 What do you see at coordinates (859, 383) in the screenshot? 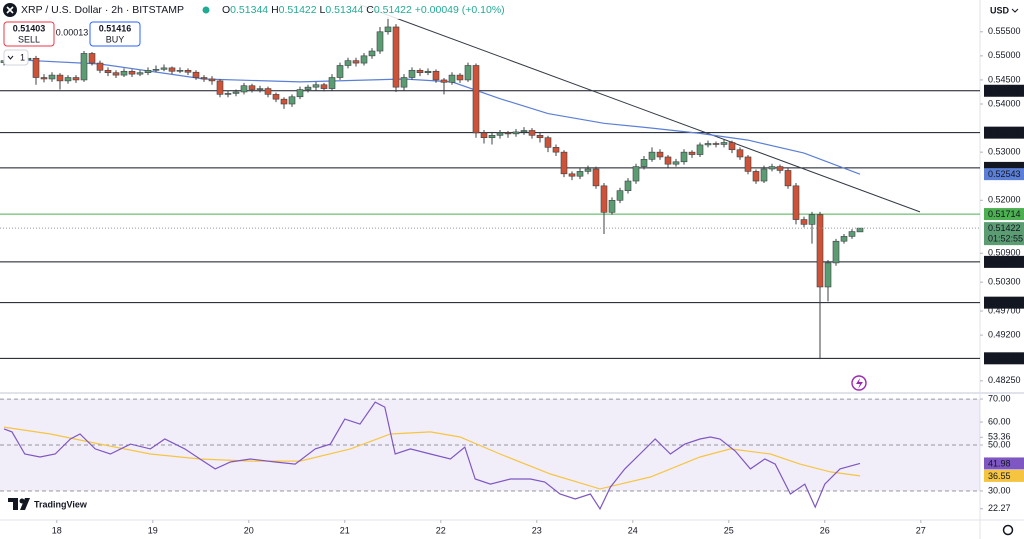
I see `alert-bolt` at bounding box center [859, 383].